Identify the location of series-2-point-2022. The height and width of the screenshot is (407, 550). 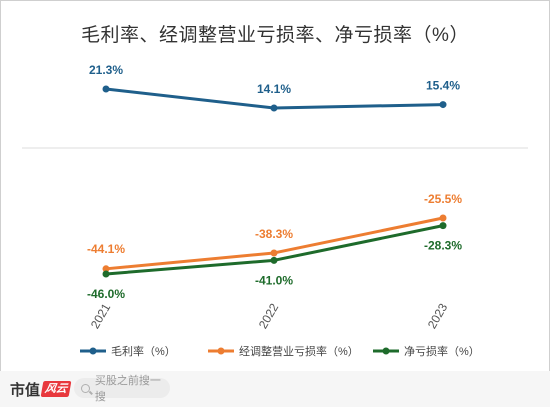
(274, 253).